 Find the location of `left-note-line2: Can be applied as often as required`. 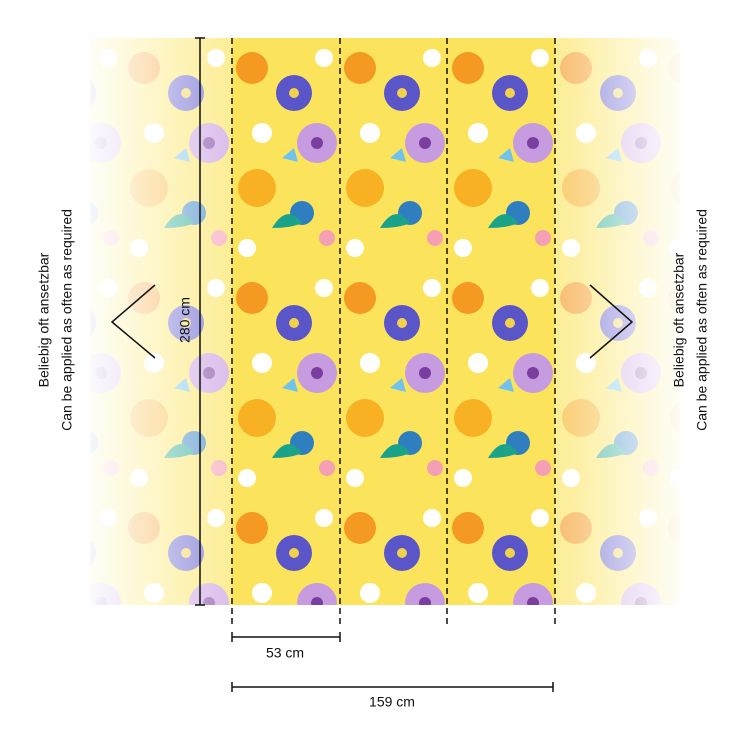

left-note-line2: Can be applied as often as required is located at coordinates (67, 320).